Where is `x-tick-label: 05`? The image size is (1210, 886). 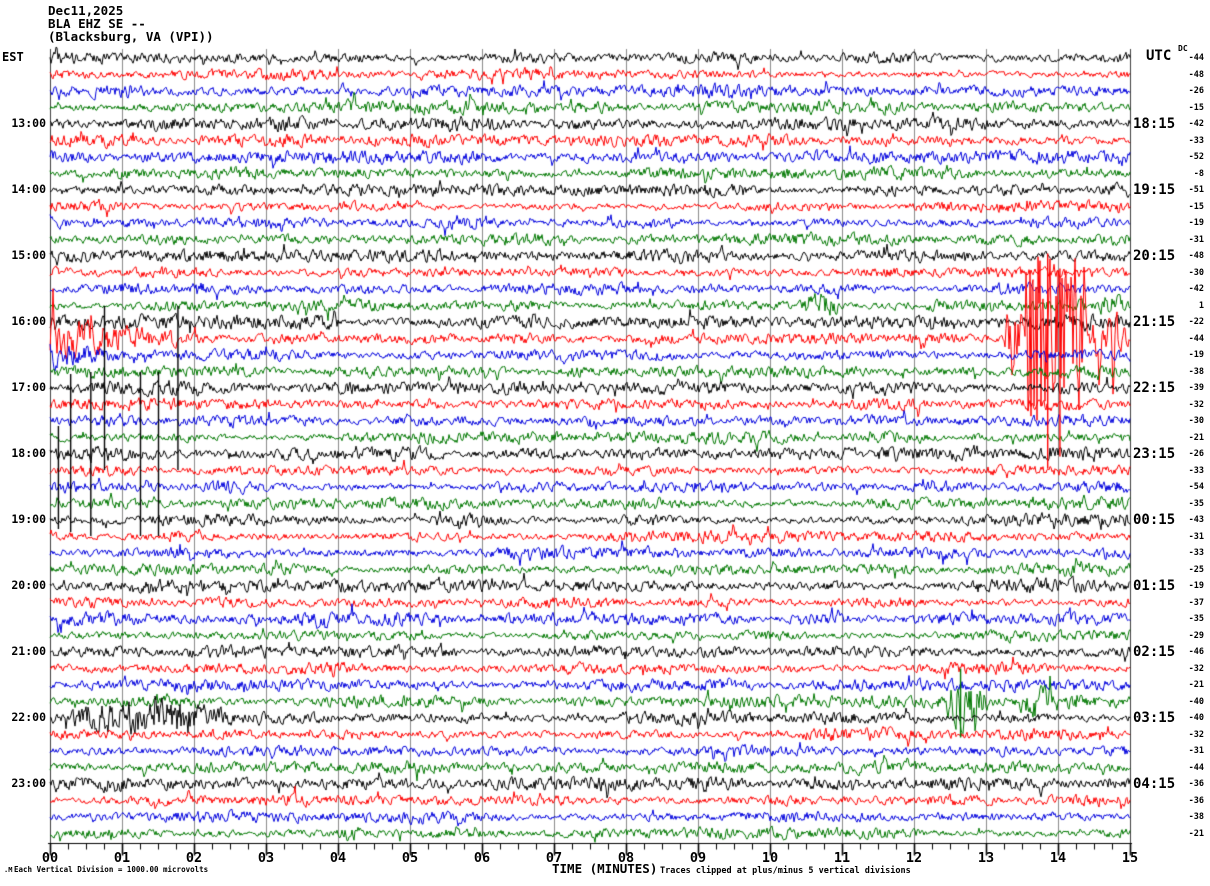 x-tick-label: 05 is located at coordinates (410, 858).